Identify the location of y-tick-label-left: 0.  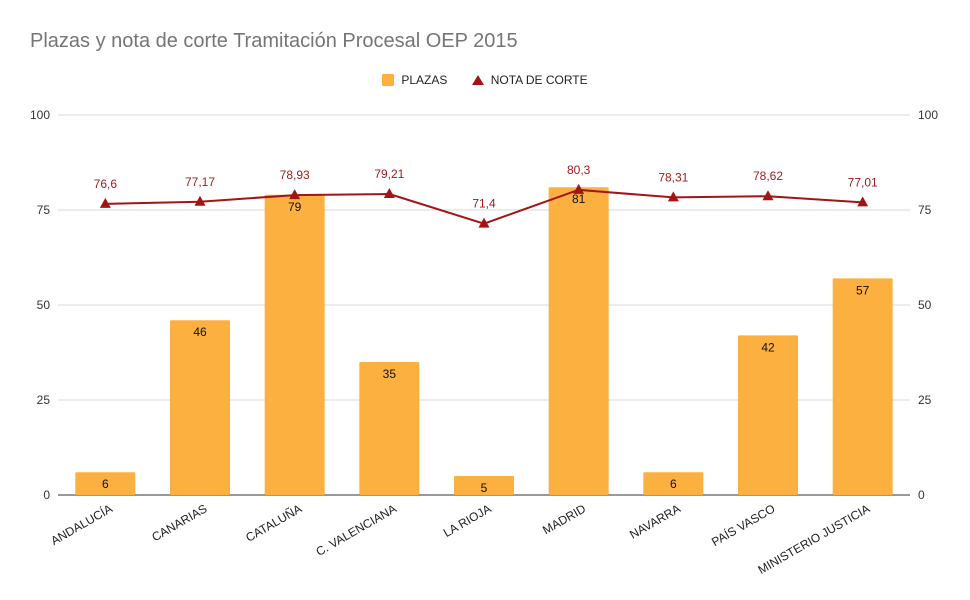
(46, 495).